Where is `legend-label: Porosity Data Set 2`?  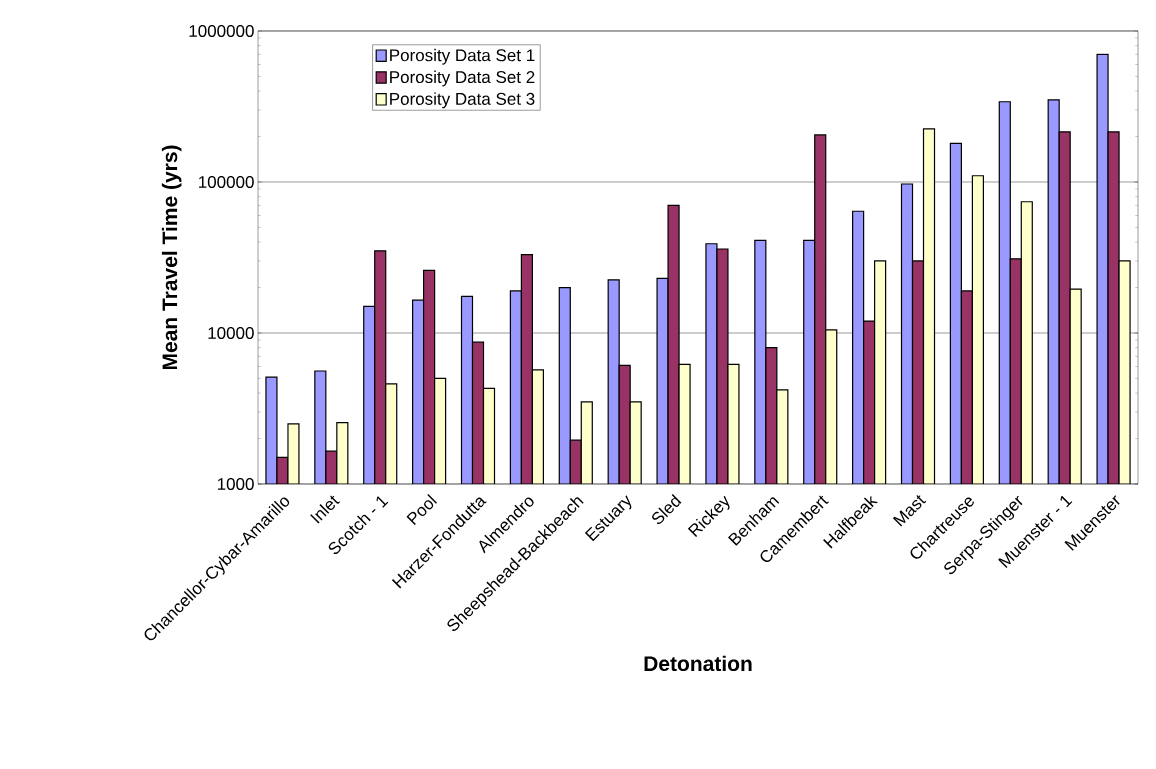 legend-label: Porosity Data Set 2 is located at coordinates (462, 78).